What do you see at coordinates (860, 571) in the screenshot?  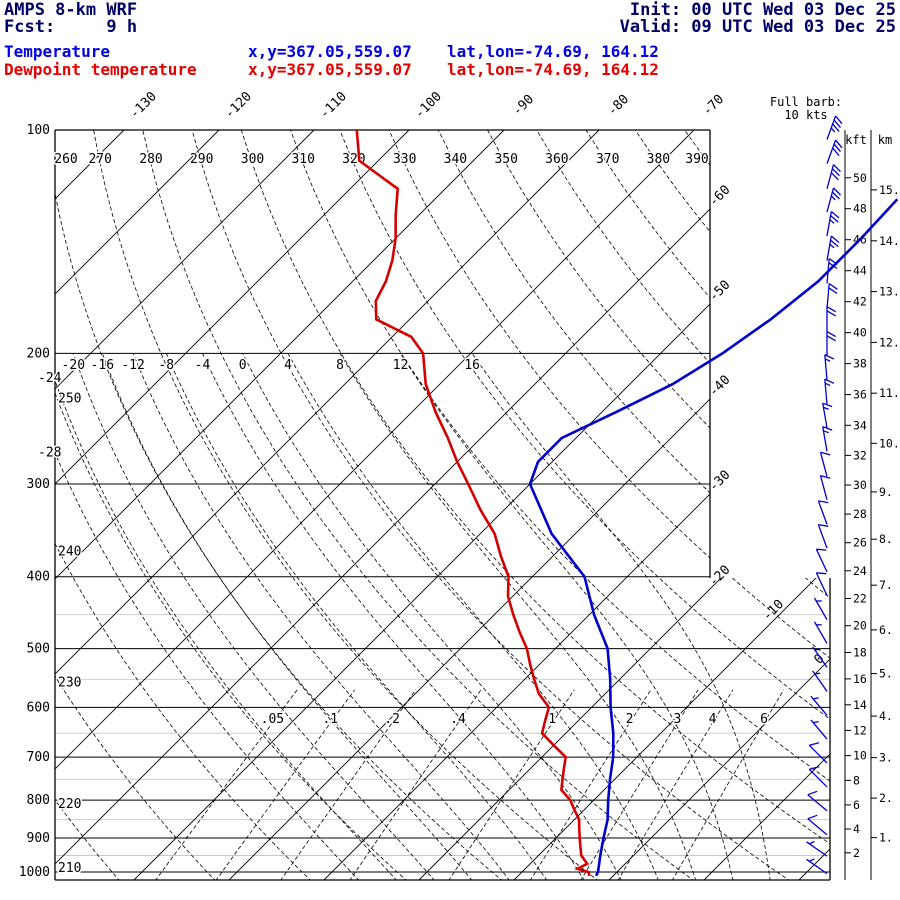 I see `kft-tick-label: 24` at bounding box center [860, 571].